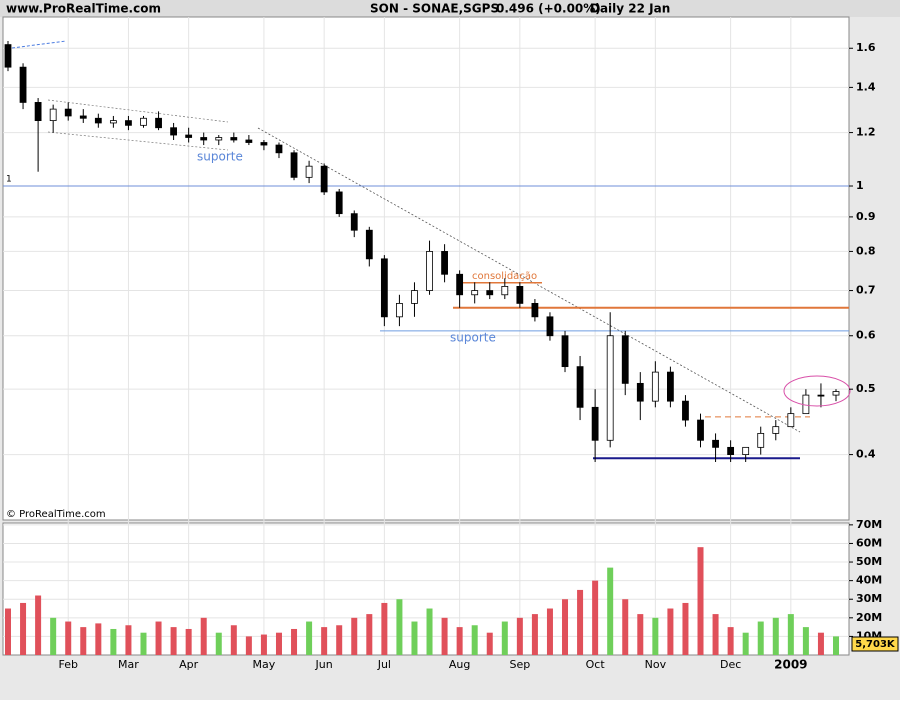  I want to click on x-tick-label: Feb, so click(67, 664).